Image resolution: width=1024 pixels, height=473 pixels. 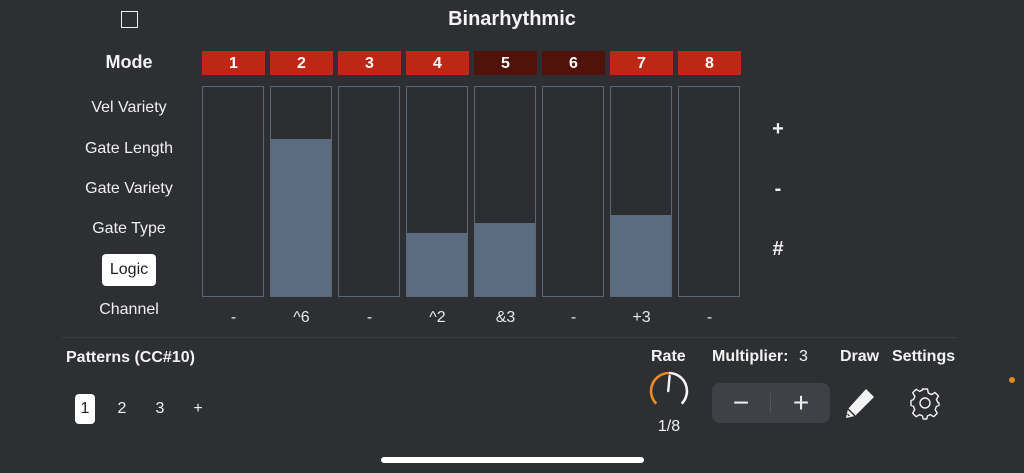 What do you see at coordinates (129, 309) in the screenshot?
I see `param-channel: Channel` at bounding box center [129, 309].